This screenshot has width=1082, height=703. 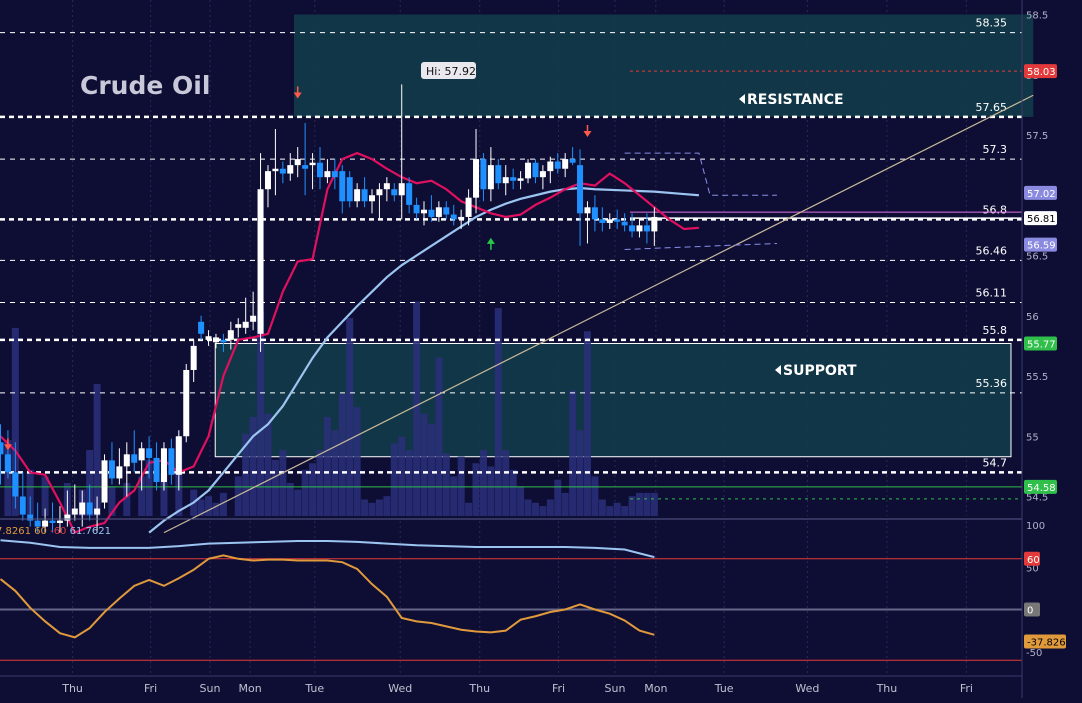 What do you see at coordinates (1045, 641) in the screenshot?
I see `indicator-tag` at bounding box center [1045, 641].